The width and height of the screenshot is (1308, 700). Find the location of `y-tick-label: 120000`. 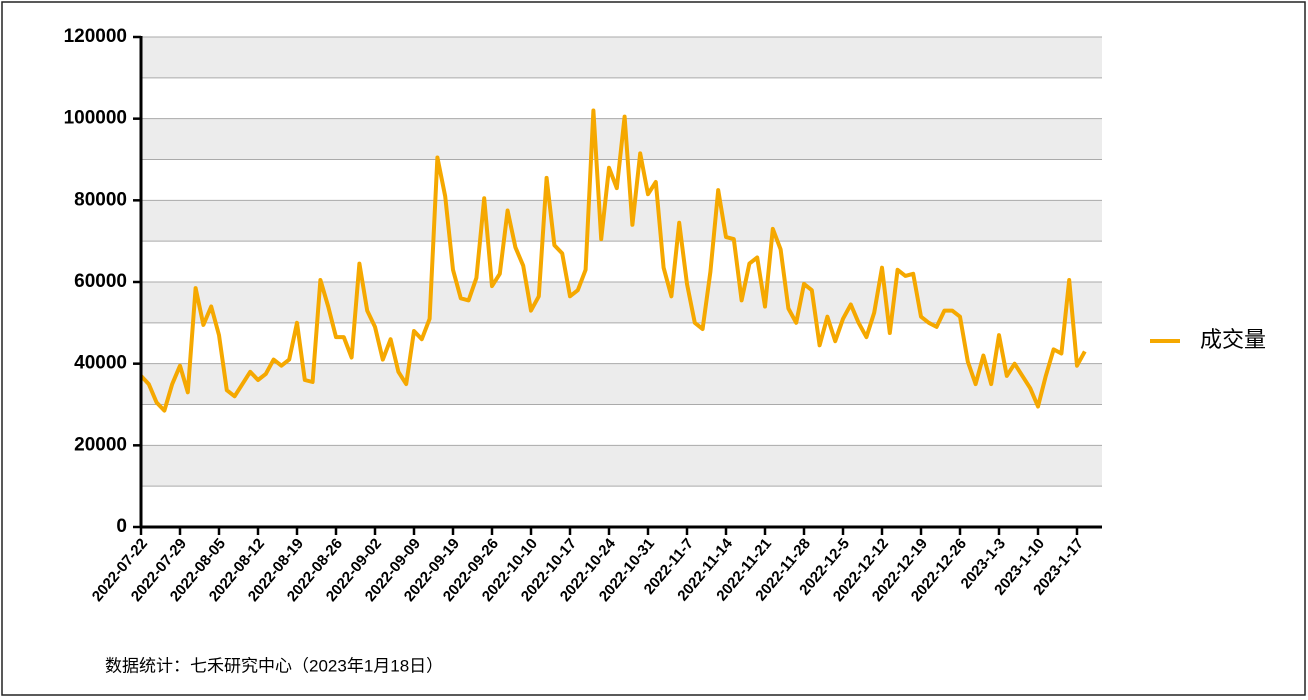

y-tick-label: 120000 is located at coordinates (95, 36).